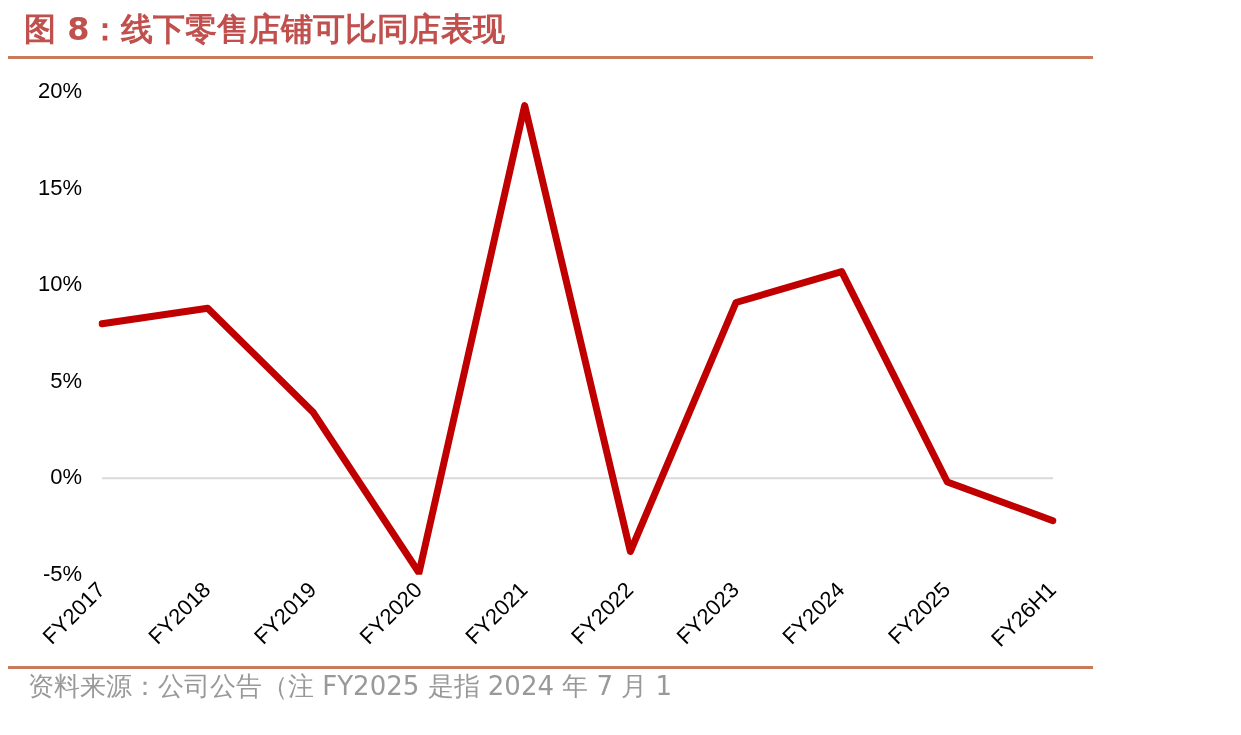 Image resolution: width=1241 pixels, height=735 pixels. Describe the element at coordinates (66, 477) in the screenshot. I see `y-tick-label: 0%` at that location.